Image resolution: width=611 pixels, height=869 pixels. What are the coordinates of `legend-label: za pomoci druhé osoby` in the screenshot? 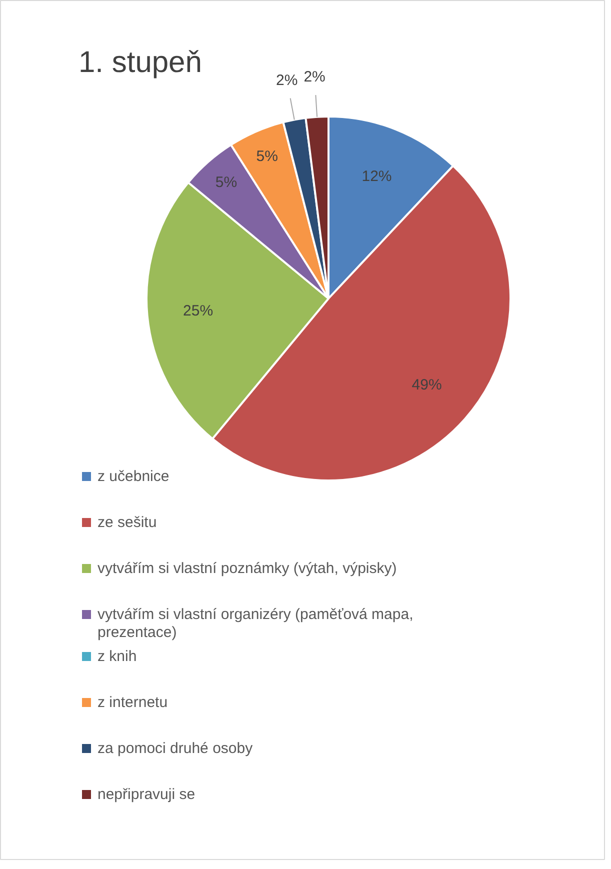 It's located at (176, 748).